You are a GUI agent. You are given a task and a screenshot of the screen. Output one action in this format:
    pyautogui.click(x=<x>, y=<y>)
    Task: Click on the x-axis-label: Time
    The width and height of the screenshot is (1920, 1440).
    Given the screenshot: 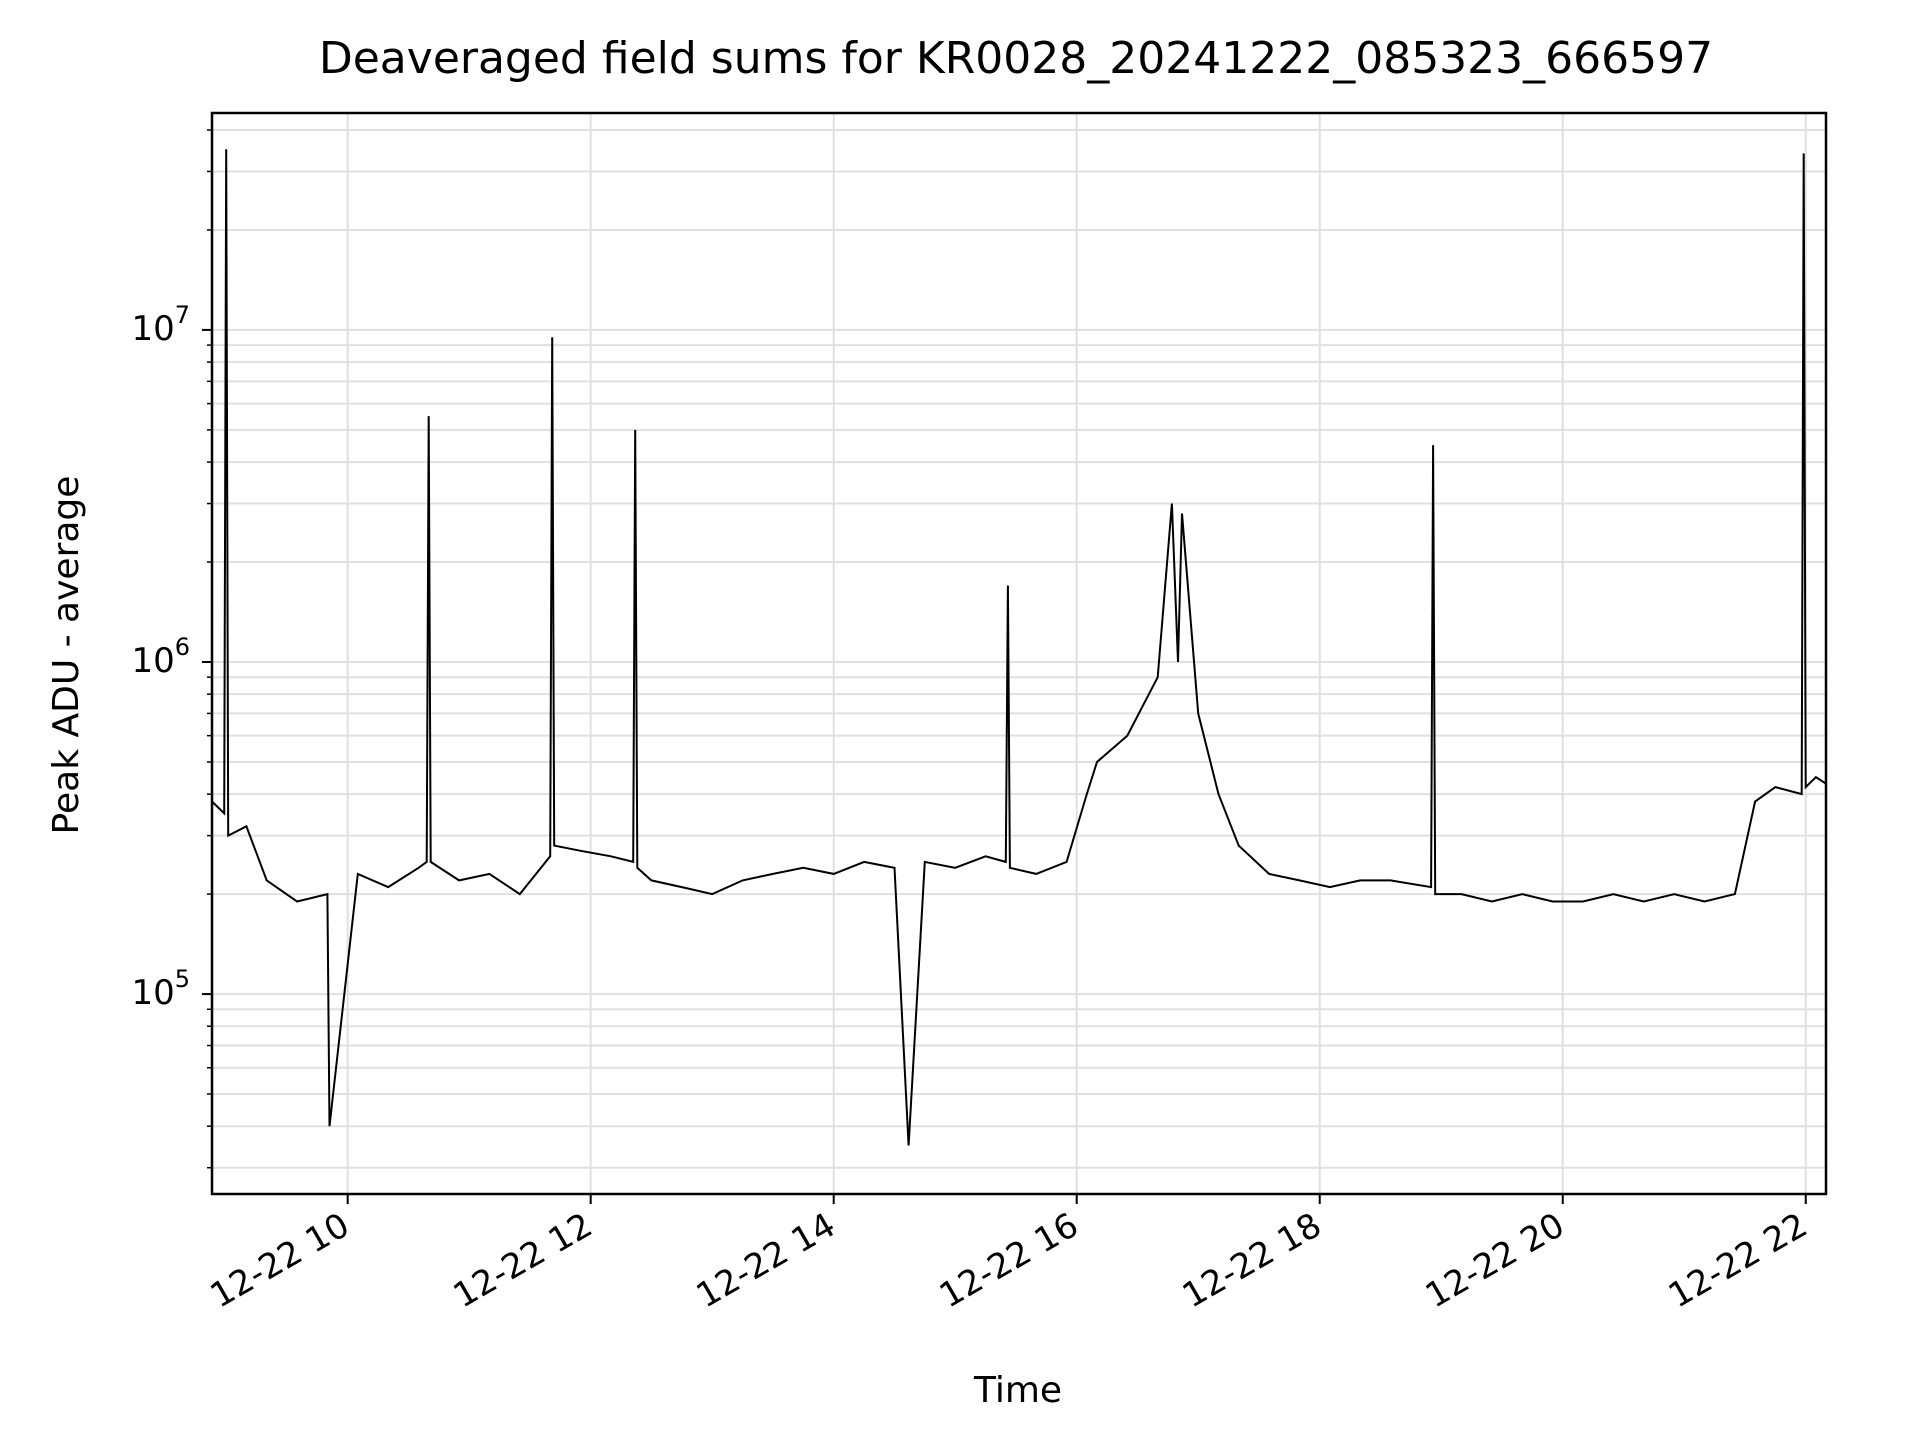 What is the action you would take?
    pyautogui.click(x=1017, y=1390)
    